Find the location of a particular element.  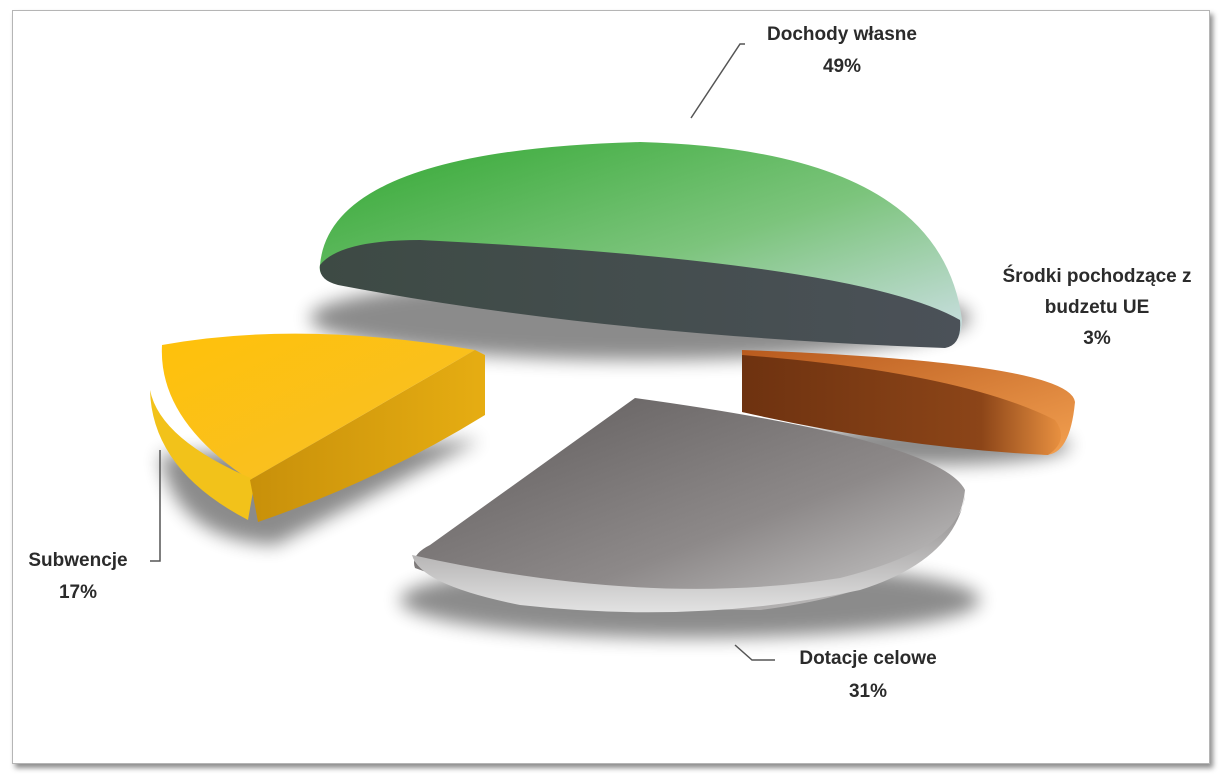

label-dochody-value: 49% is located at coordinates (842, 66).